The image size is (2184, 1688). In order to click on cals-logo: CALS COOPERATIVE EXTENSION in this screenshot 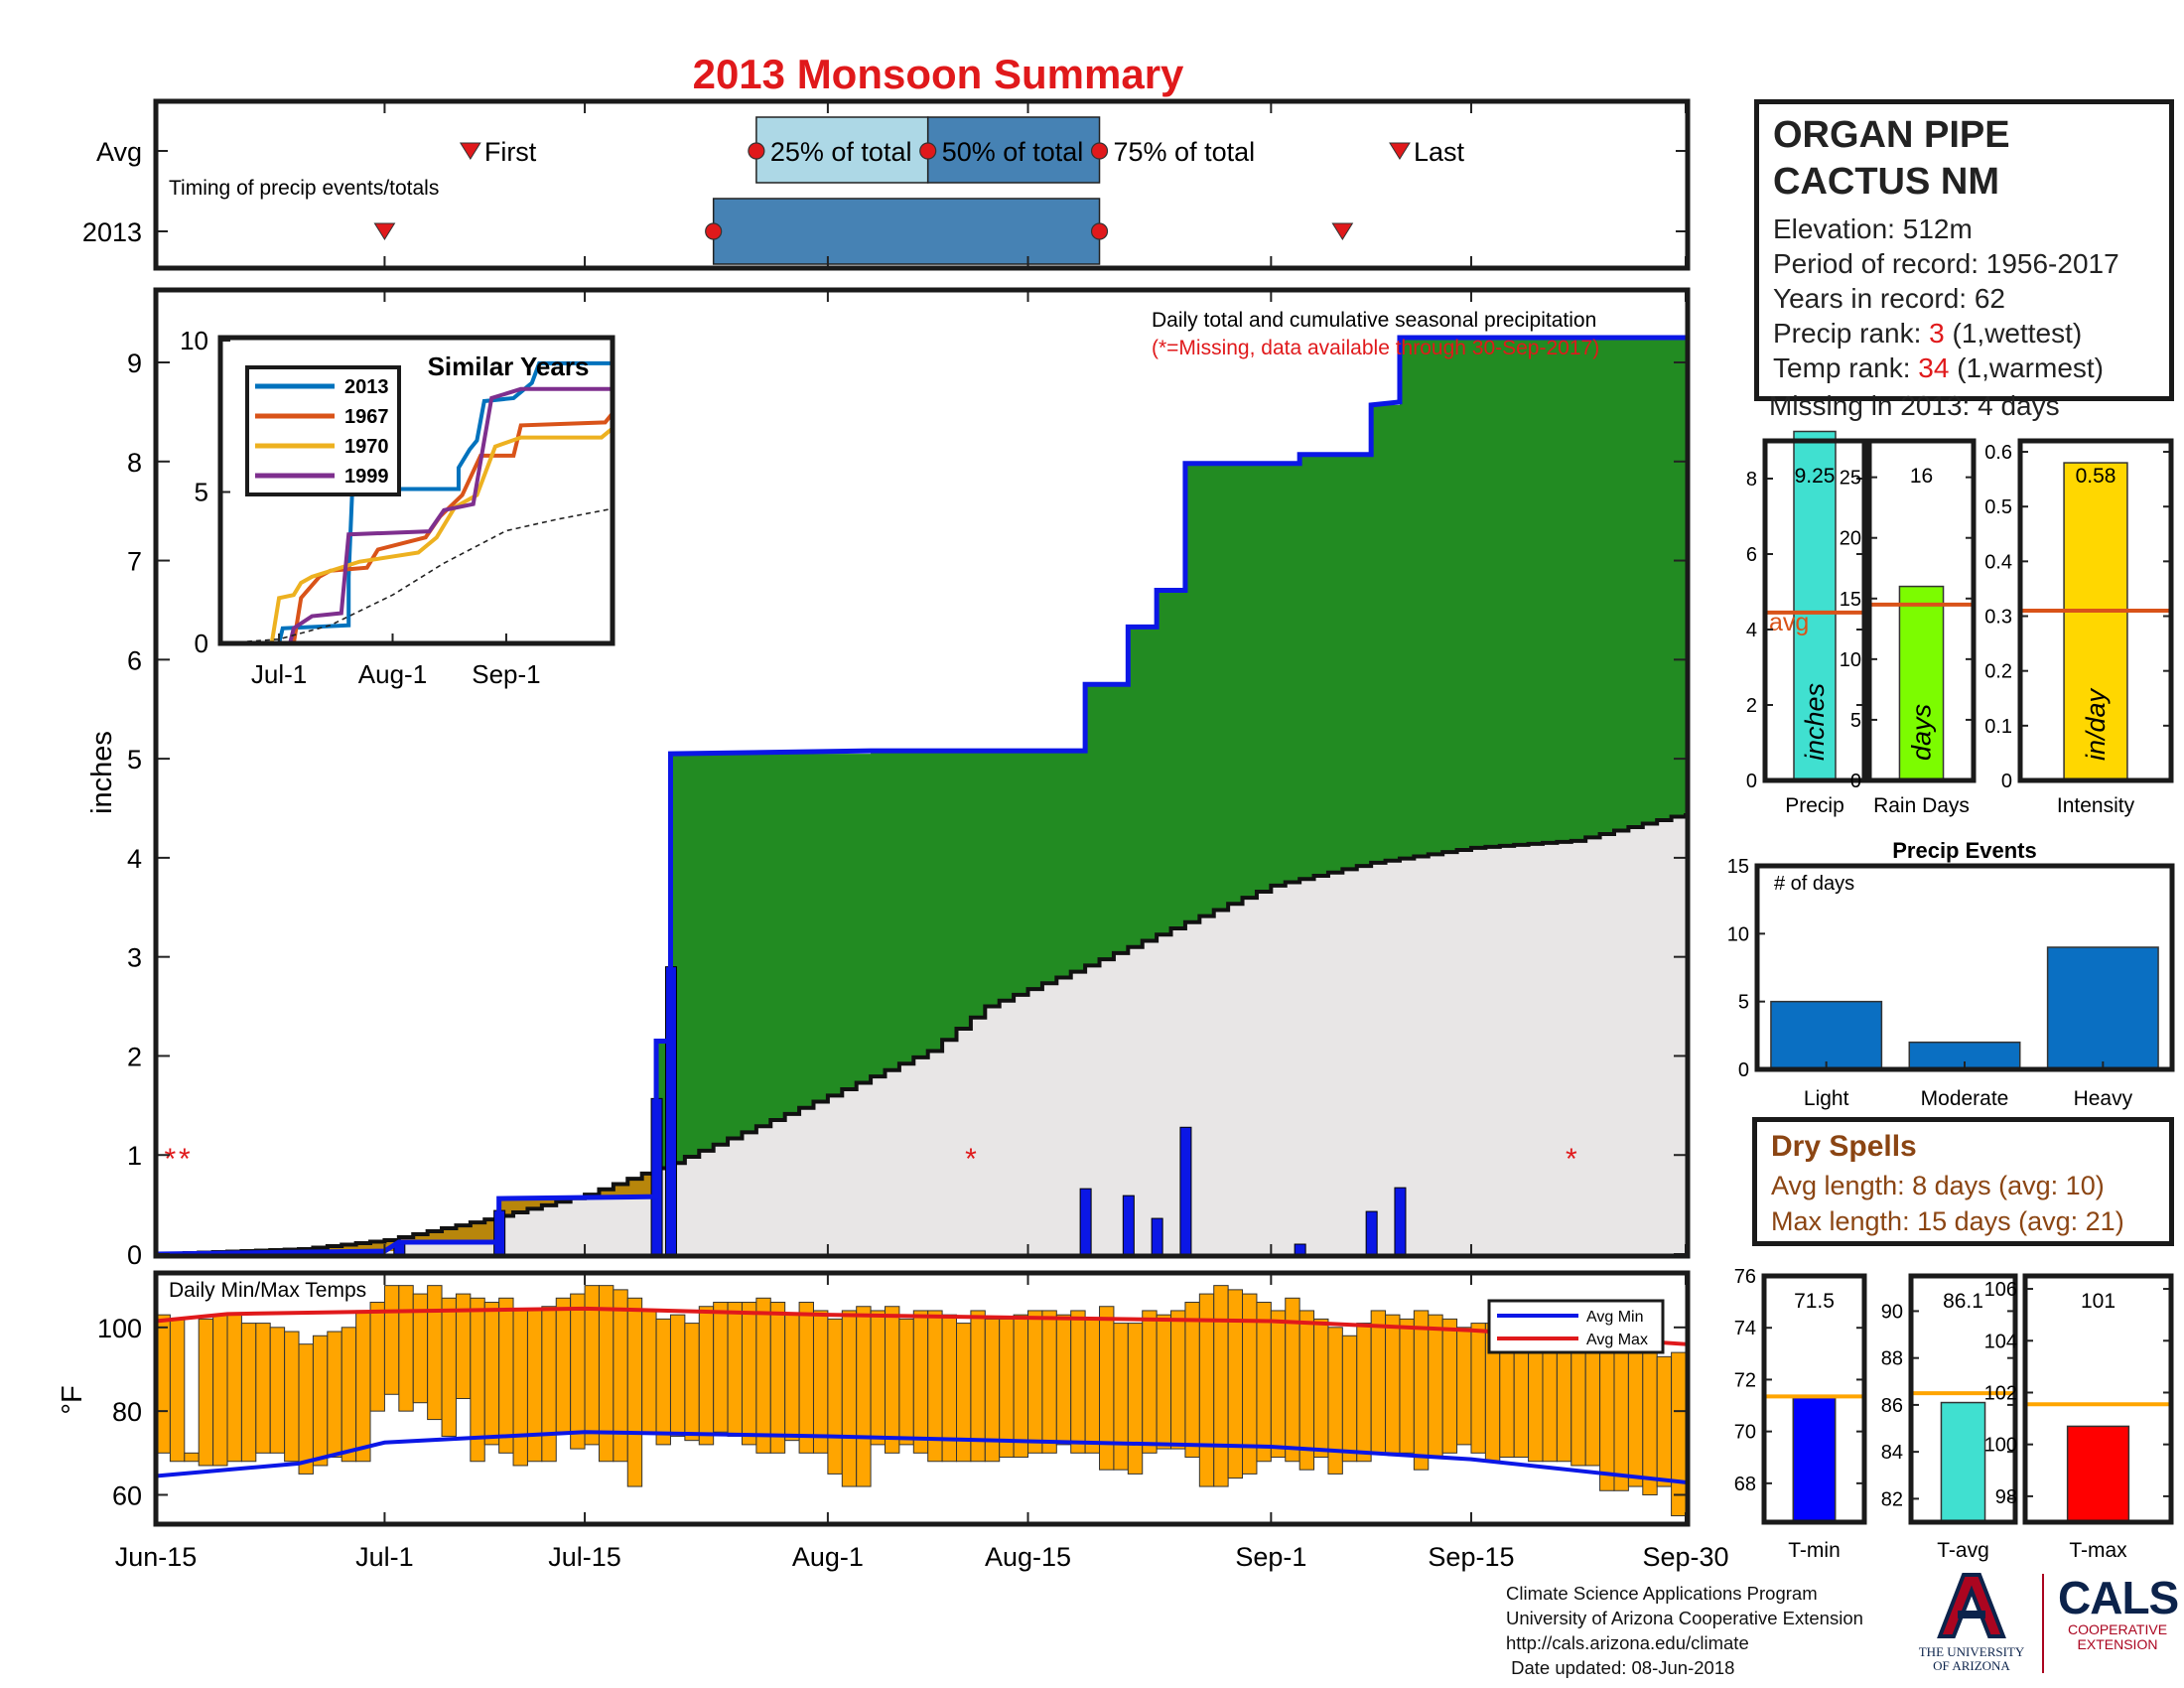, I will do `click(2118, 1612)`.